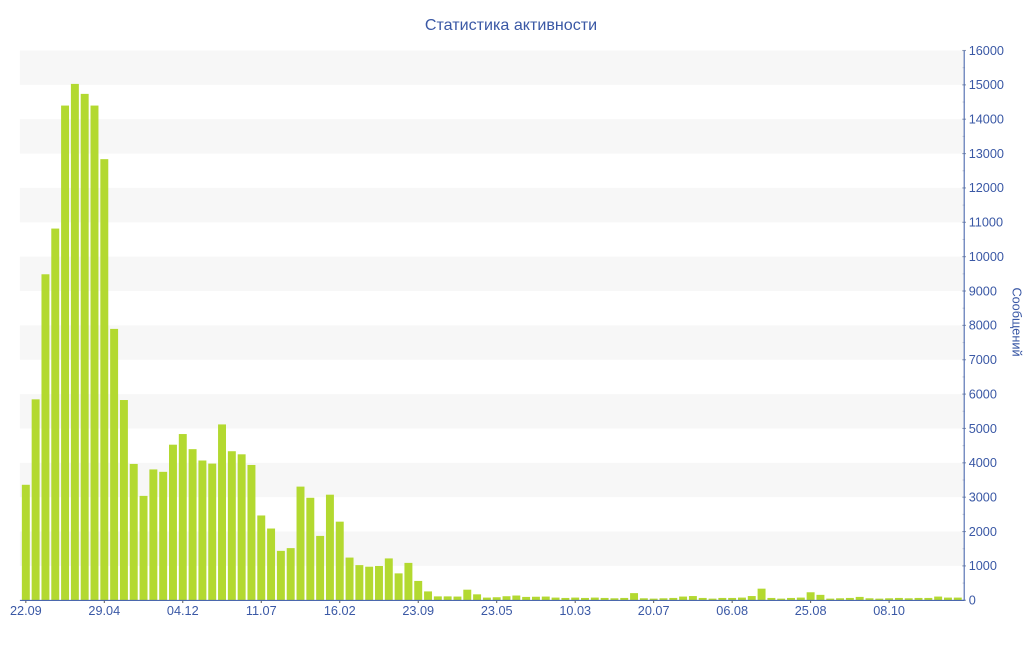 The width and height of the screenshot is (1024, 645). I want to click on svg-text: 10000, so click(986, 257).